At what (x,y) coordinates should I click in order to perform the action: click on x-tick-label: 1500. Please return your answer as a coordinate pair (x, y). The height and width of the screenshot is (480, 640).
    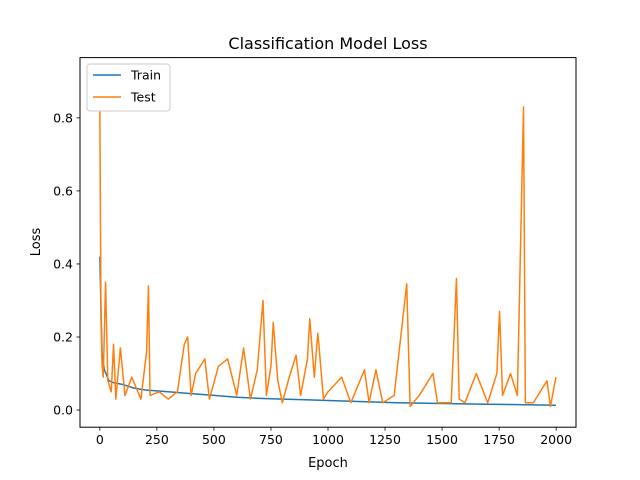
    Looking at the image, I should click on (442, 439).